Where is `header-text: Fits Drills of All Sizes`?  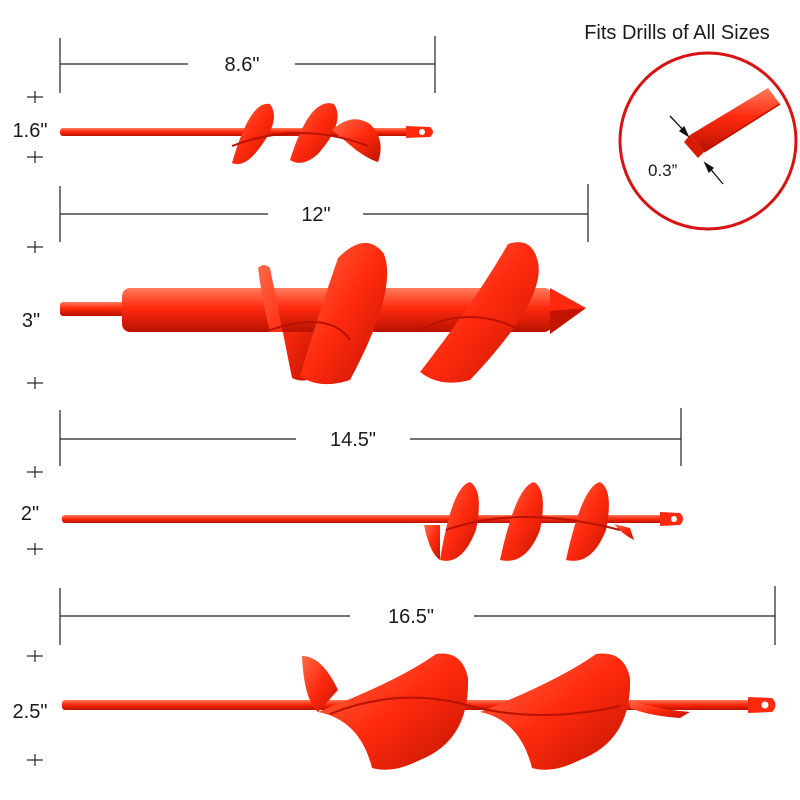 header-text: Fits Drills of All Sizes is located at coordinates (677, 33).